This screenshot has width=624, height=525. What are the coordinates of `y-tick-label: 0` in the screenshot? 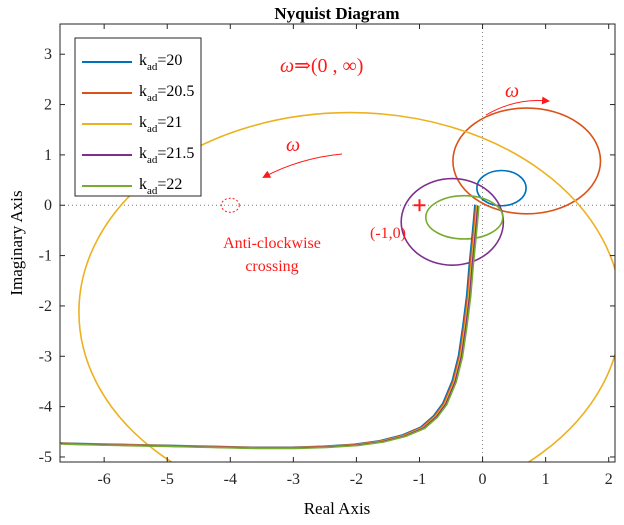 It's located at (48, 205).